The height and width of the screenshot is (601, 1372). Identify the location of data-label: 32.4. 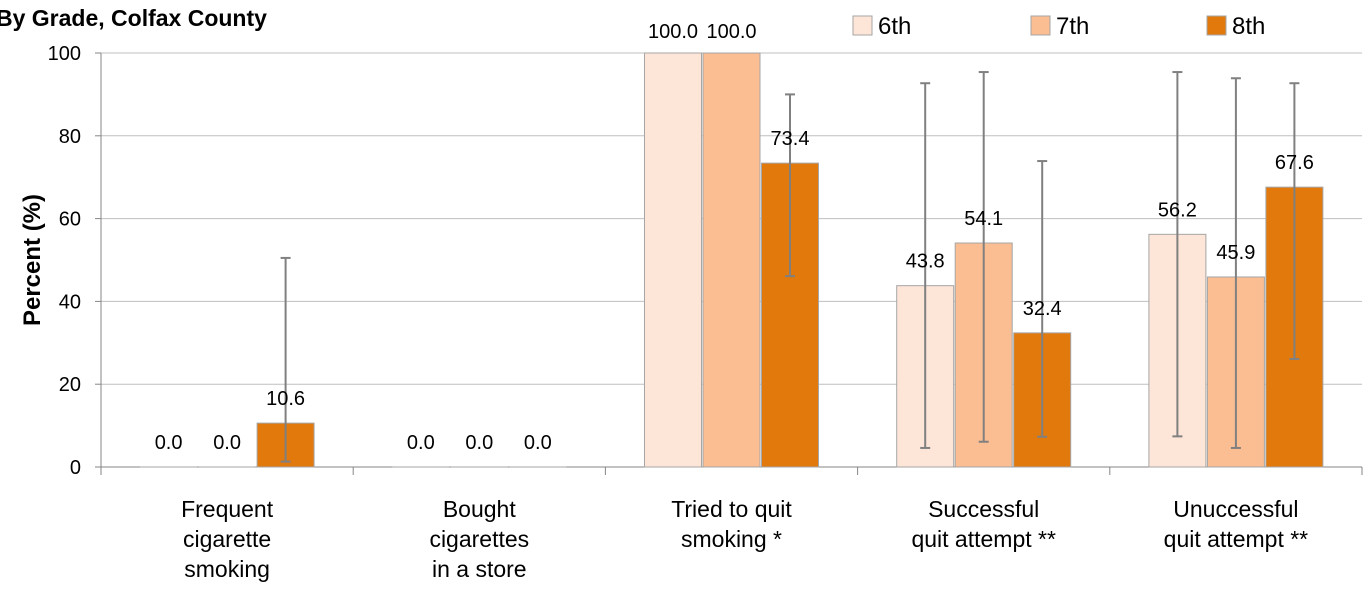
(1042, 309).